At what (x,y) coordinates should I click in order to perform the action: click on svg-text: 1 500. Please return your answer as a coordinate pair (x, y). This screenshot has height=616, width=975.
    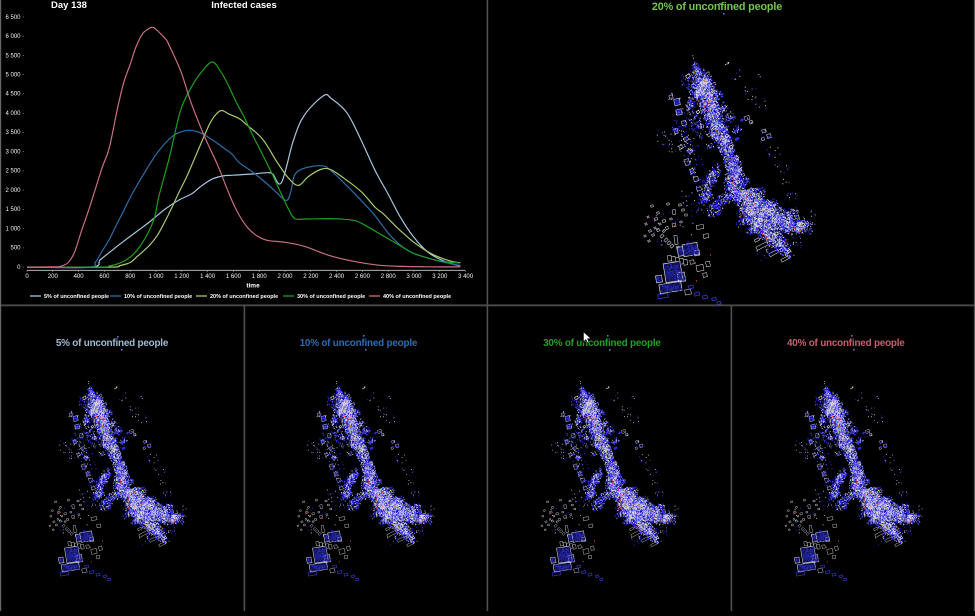
    Looking at the image, I should click on (13, 210).